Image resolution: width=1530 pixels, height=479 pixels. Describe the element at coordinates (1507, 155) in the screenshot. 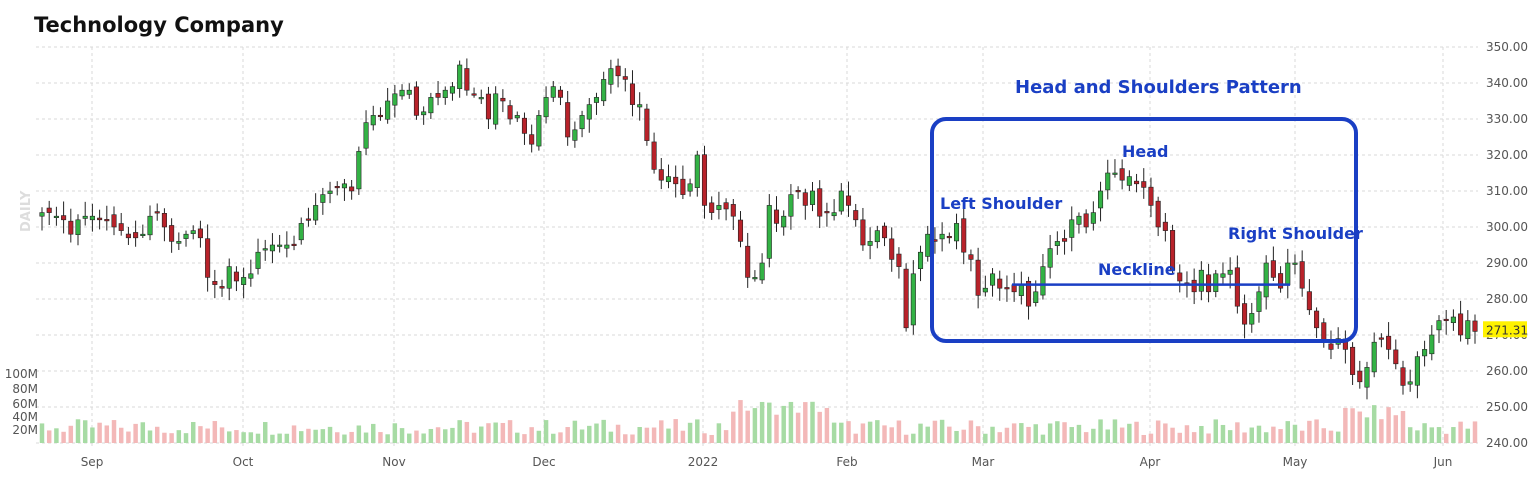

I see `y-tick-label: 320.00` at that location.